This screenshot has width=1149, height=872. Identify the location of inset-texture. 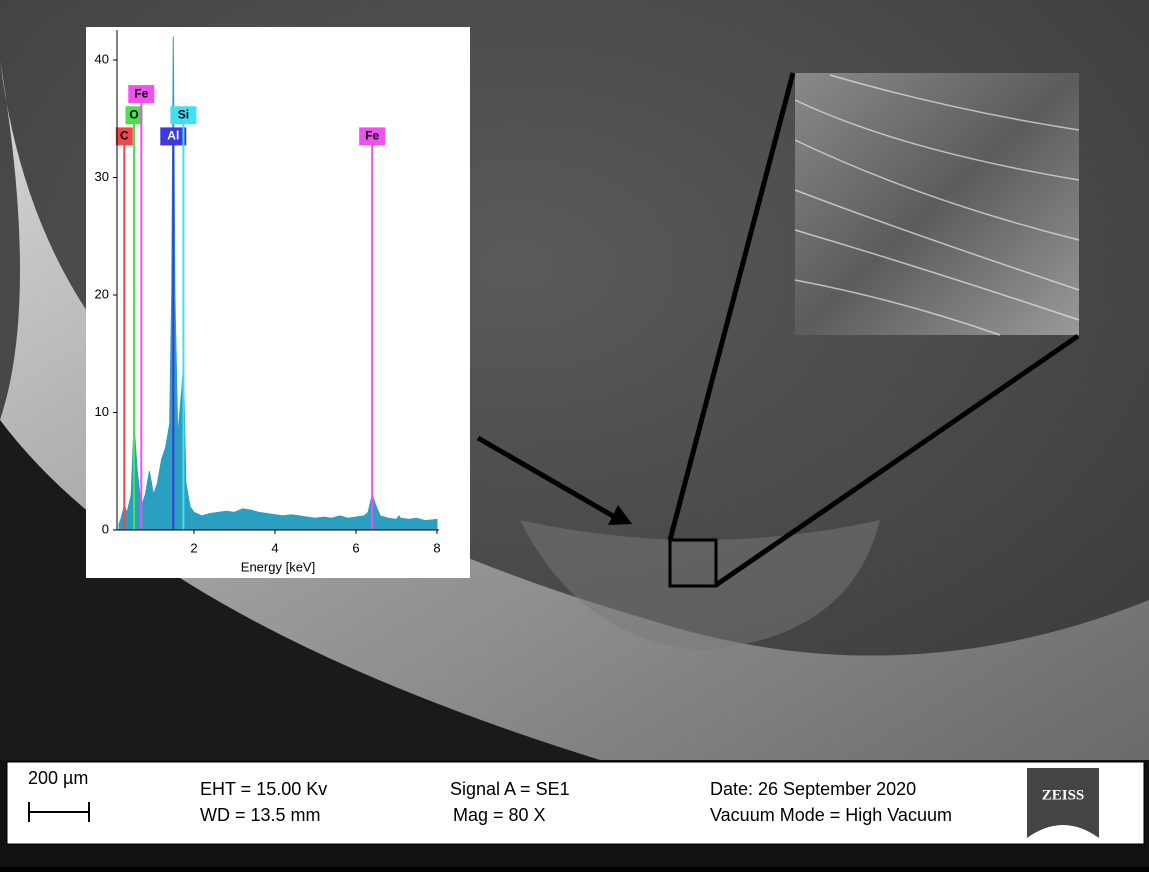
(937, 205).